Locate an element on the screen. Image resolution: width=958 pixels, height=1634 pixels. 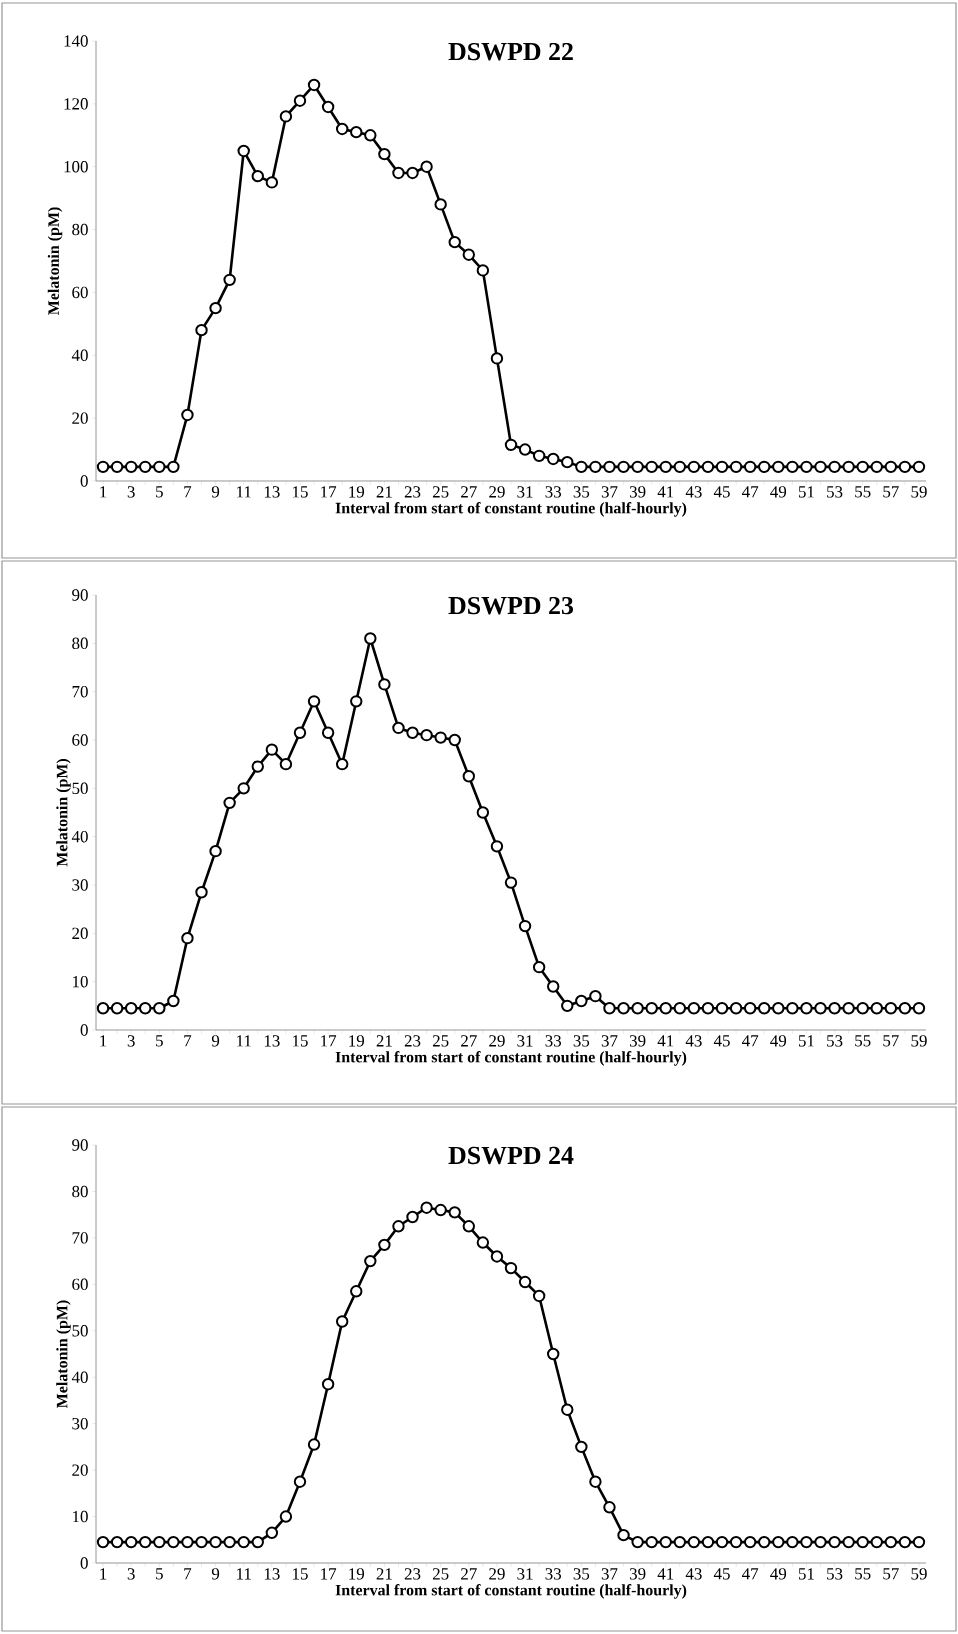
y-tick-label: 120 is located at coordinates (76, 104).